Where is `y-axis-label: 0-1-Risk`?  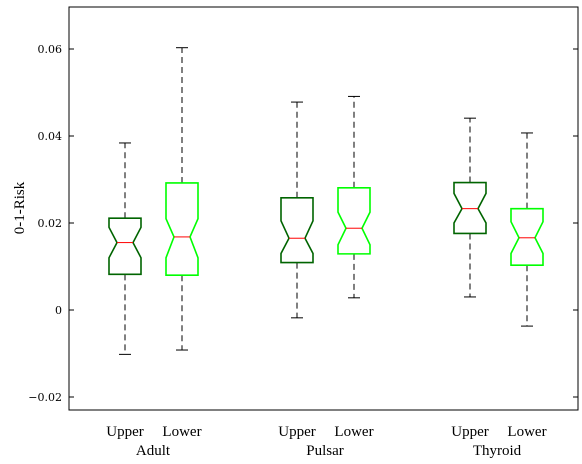 y-axis-label: 0-1-Risk is located at coordinates (20, 207).